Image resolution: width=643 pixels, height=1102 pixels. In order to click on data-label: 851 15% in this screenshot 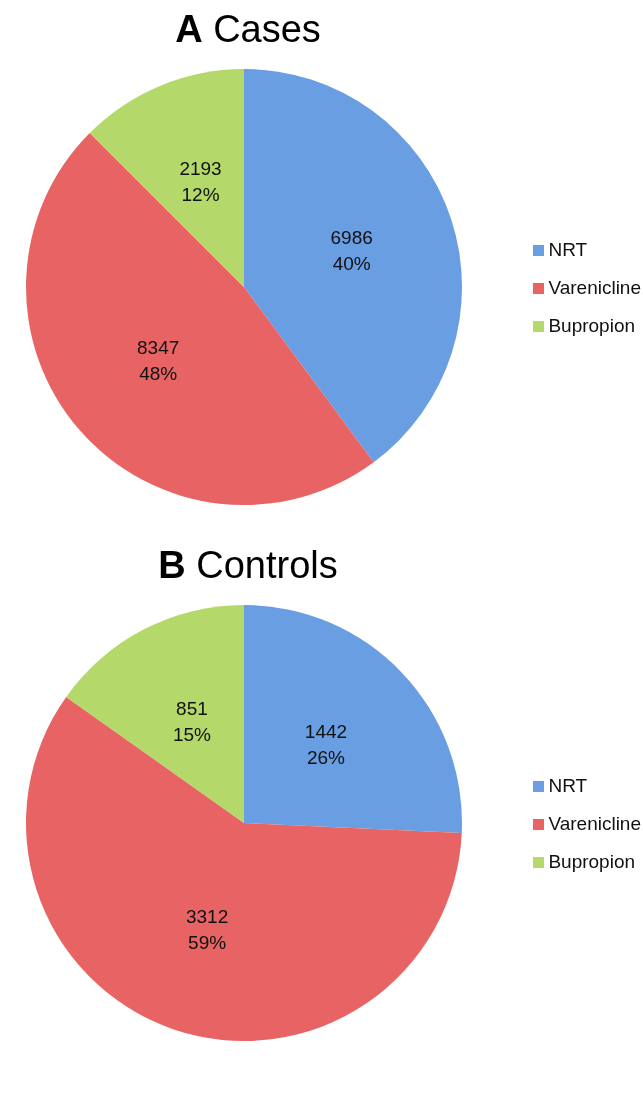, I will do `click(192, 722)`.